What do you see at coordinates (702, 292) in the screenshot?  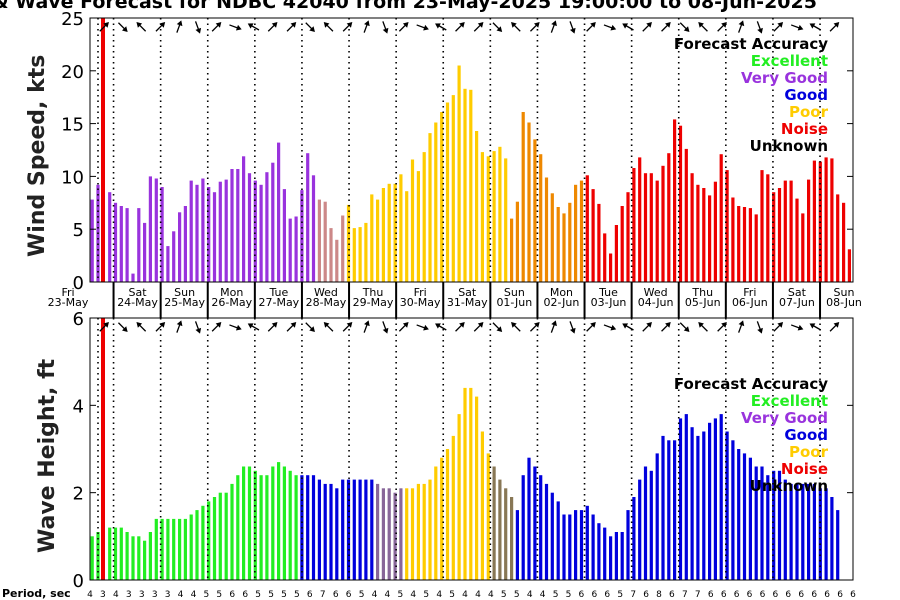 I see `day-weekday-label: Thu` at bounding box center [702, 292].